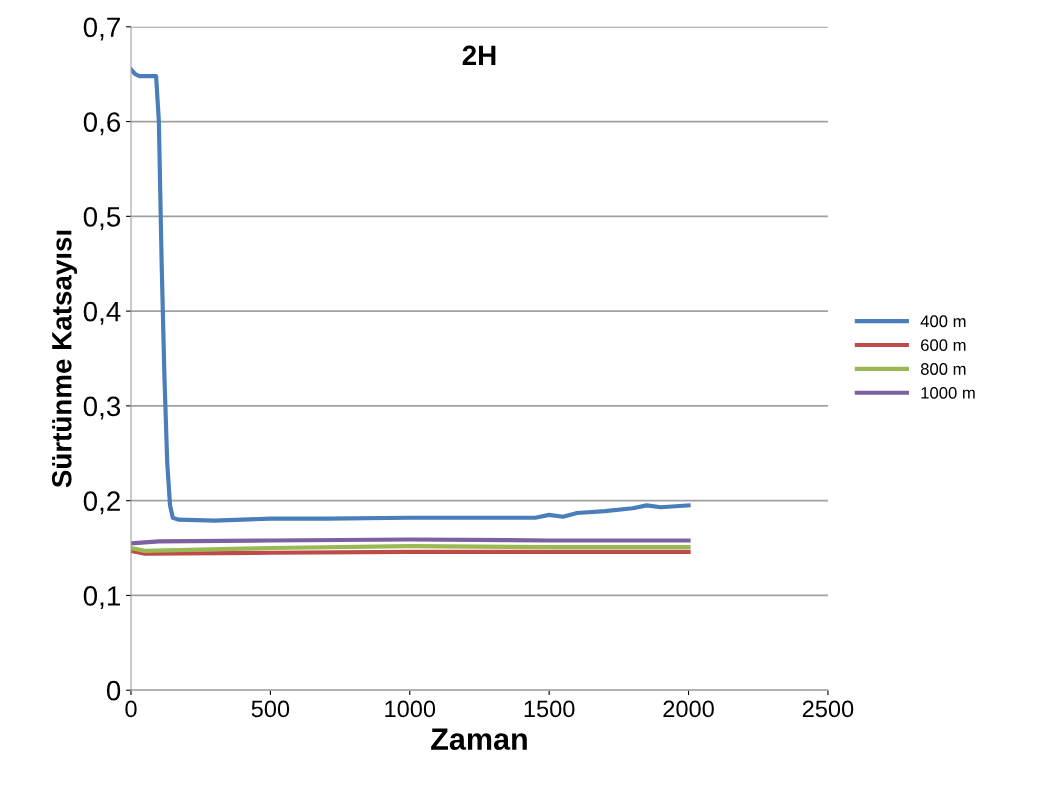 This screenshot has width=1048, height=812. Describe the element at coordinates (828, 709) in the screenshot. I see `x-tick-label: 2500` at that location.